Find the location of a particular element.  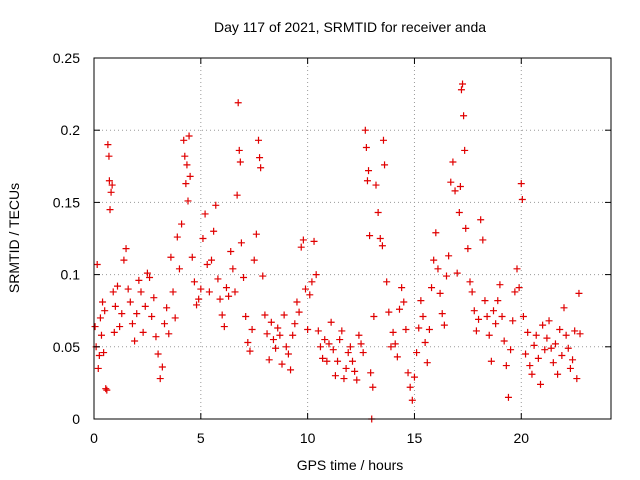

y-tick-label: 0.05 is located at coordinates (66, 347).